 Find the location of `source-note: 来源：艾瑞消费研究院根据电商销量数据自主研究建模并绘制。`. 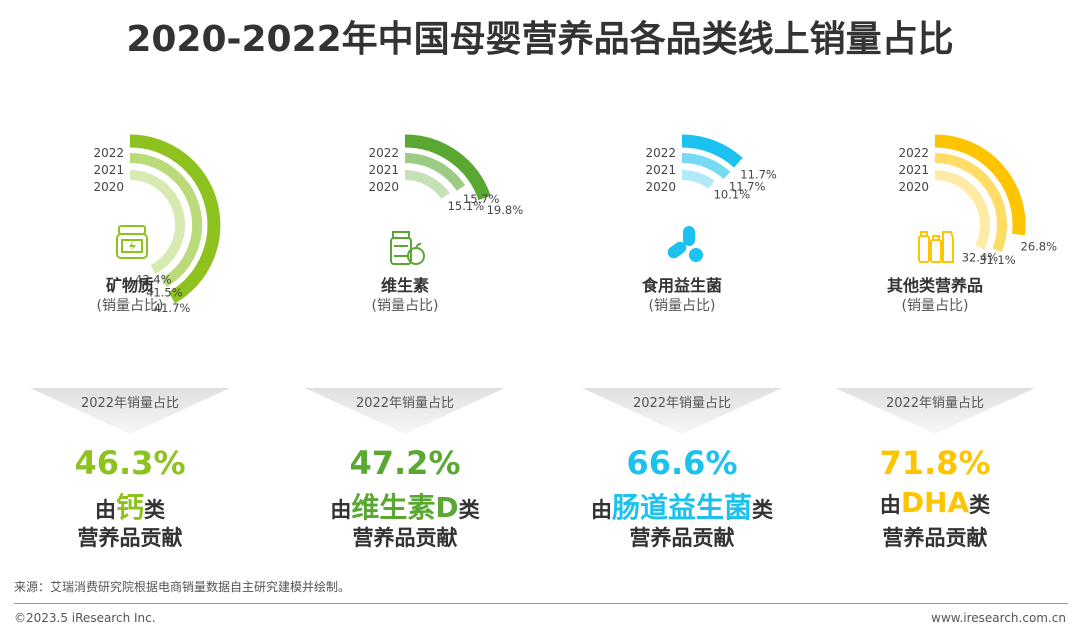

source-note: 来源：艾瑞消费研究院根据电商销量数据自主研究建模并绘制。 is located at coordinates (182, 587).